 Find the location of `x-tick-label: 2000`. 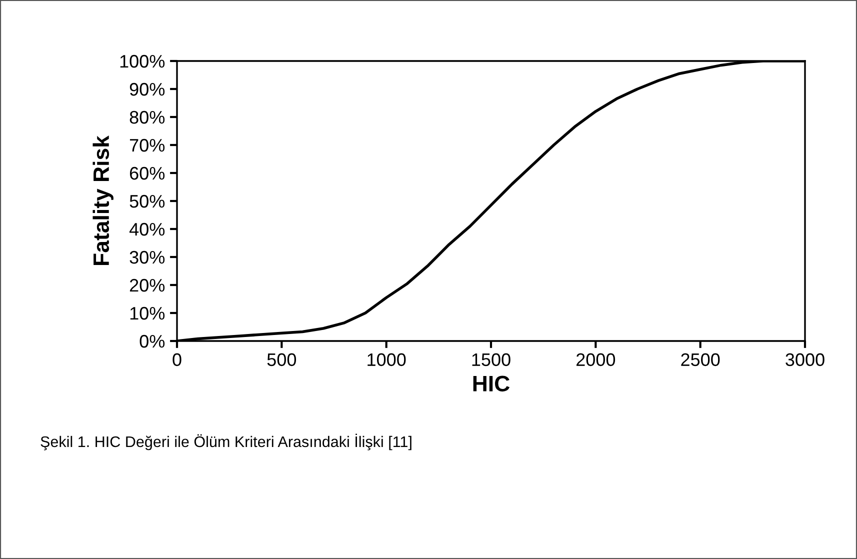

x-tick-label: 2000 is located at coordinates (596, 359).